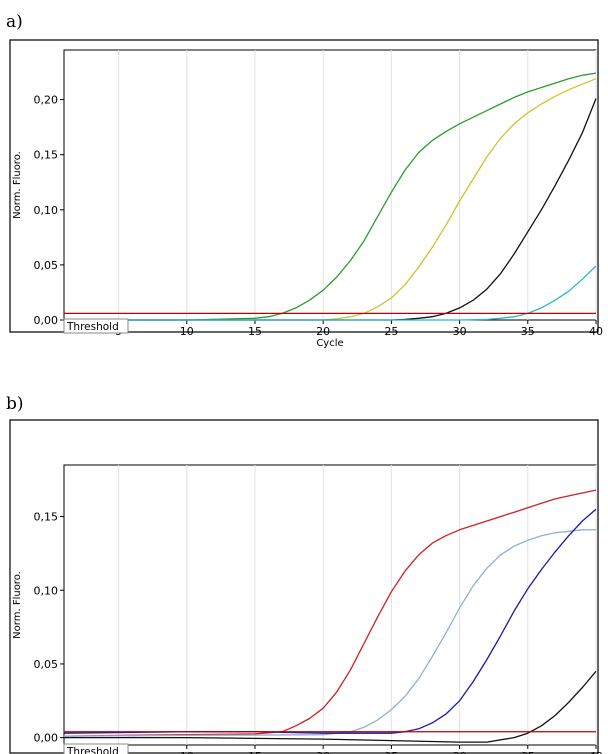 Image resolution: width=608 pixels, height=754 pixels. What do you see at coordinates (92, 327) in the screenshot?
I see `chart-a-threshold-label: Threshold` at bounding box center [92, 327].